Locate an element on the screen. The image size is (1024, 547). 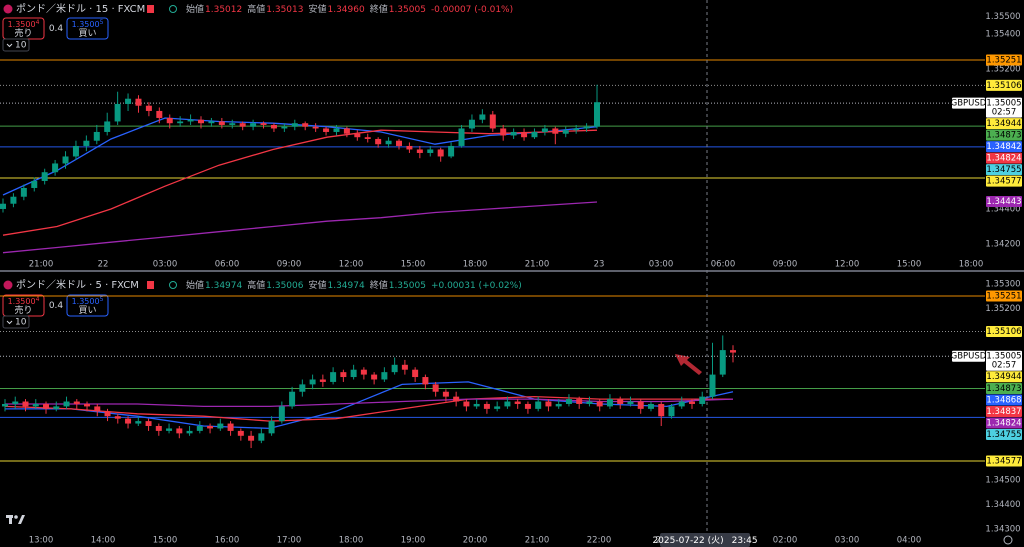
high: 1.35006 is located at coordinates (284, 286).